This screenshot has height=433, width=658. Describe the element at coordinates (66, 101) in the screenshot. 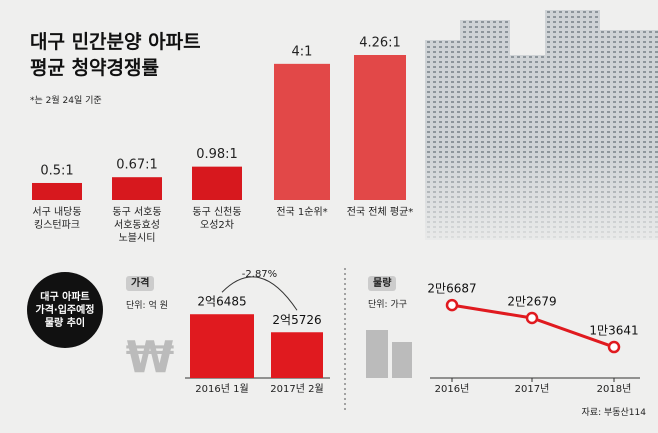

I see `note: *는 2월 24일 기준` at that location.